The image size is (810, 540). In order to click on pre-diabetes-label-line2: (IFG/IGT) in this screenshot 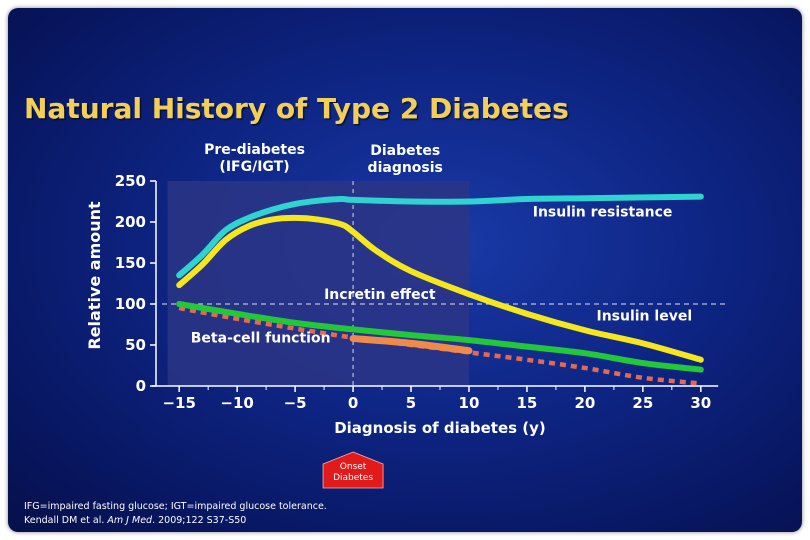, I will do `click(254, 167)`.